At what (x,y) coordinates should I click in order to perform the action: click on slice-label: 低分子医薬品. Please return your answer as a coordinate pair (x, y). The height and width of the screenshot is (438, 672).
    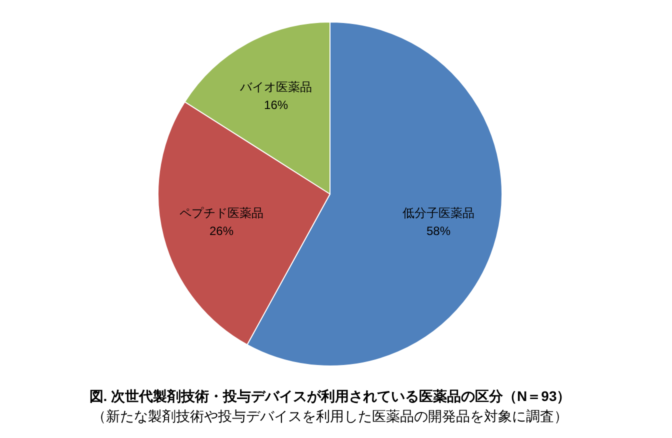
    Looking at the image, I should click on (438, 213).